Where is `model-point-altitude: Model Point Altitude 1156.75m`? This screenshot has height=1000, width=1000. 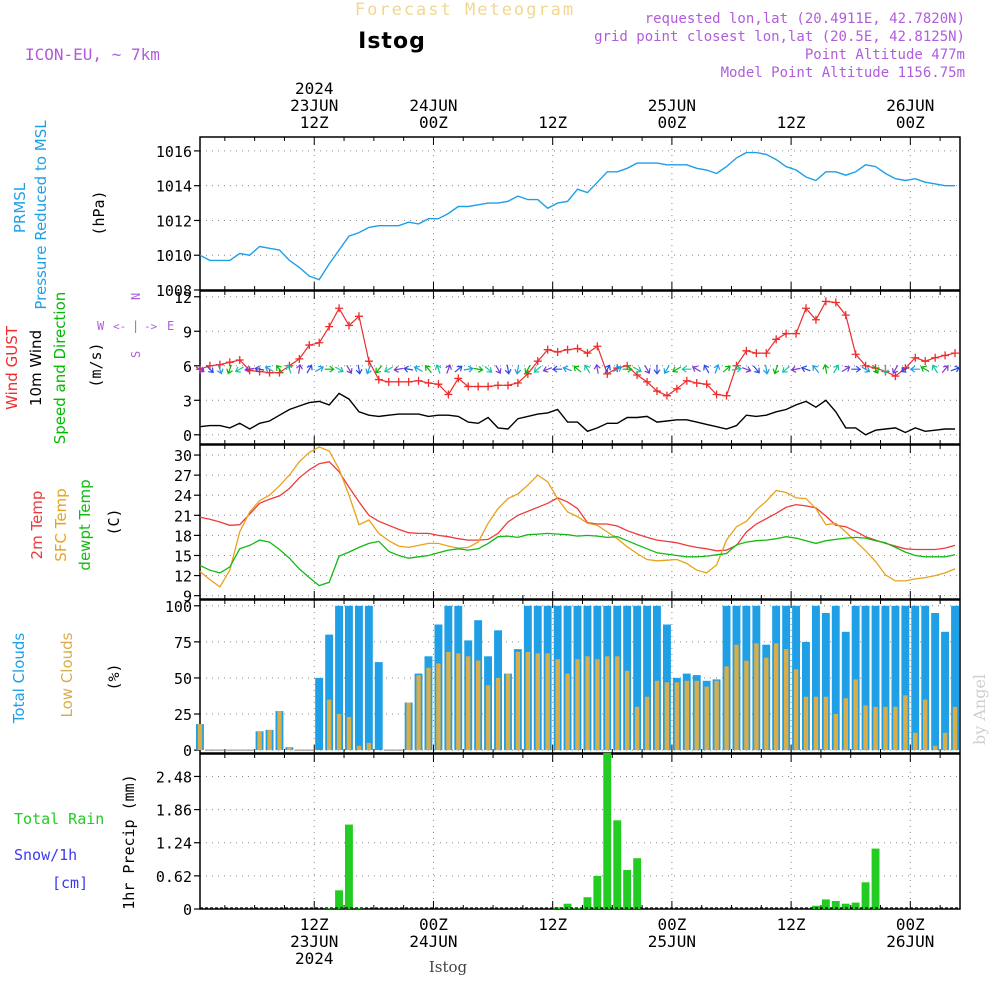
model-point-altitude: Model Point Altitude 1156.75m is located at coordinates (843, 73).